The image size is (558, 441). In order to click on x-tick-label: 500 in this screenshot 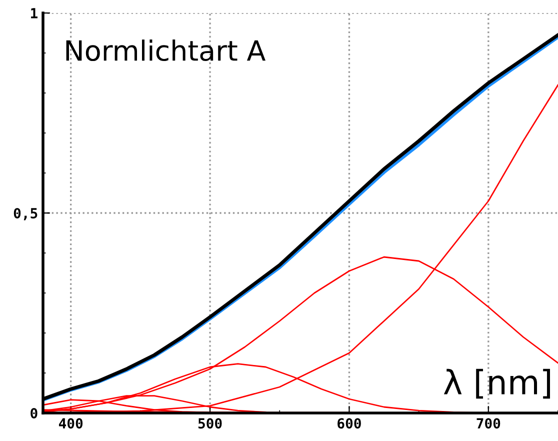, I will do `click(210, 423)`.